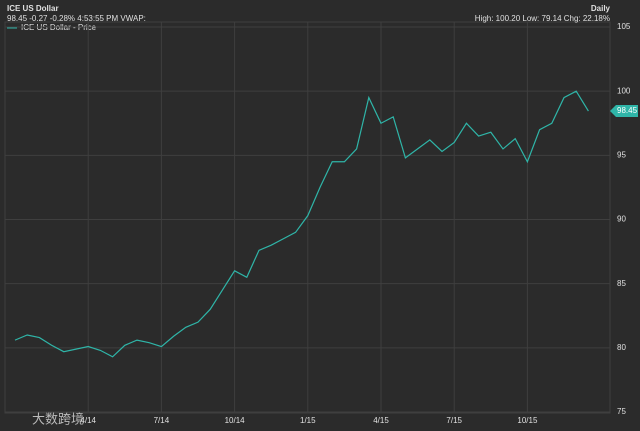 The width and height of the screenshot is (640, 431). What do you see at coordinates (621, 283) in the screenshot?
I see `y-tick-label: 85` at bounding box center [621, 283].